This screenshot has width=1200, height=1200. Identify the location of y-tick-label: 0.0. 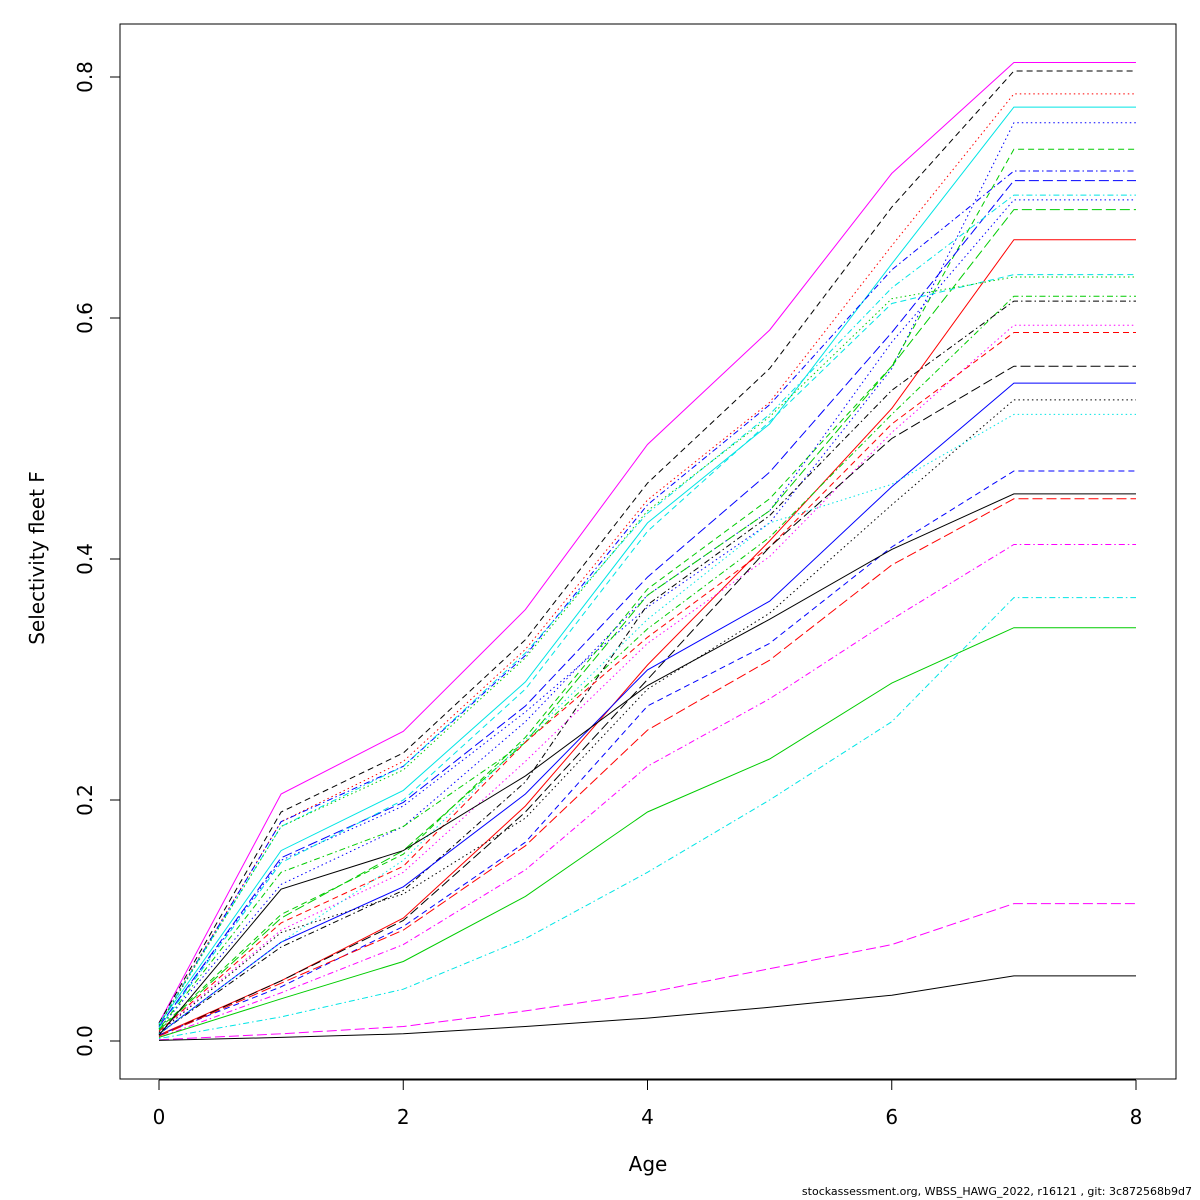
(85, 1041).